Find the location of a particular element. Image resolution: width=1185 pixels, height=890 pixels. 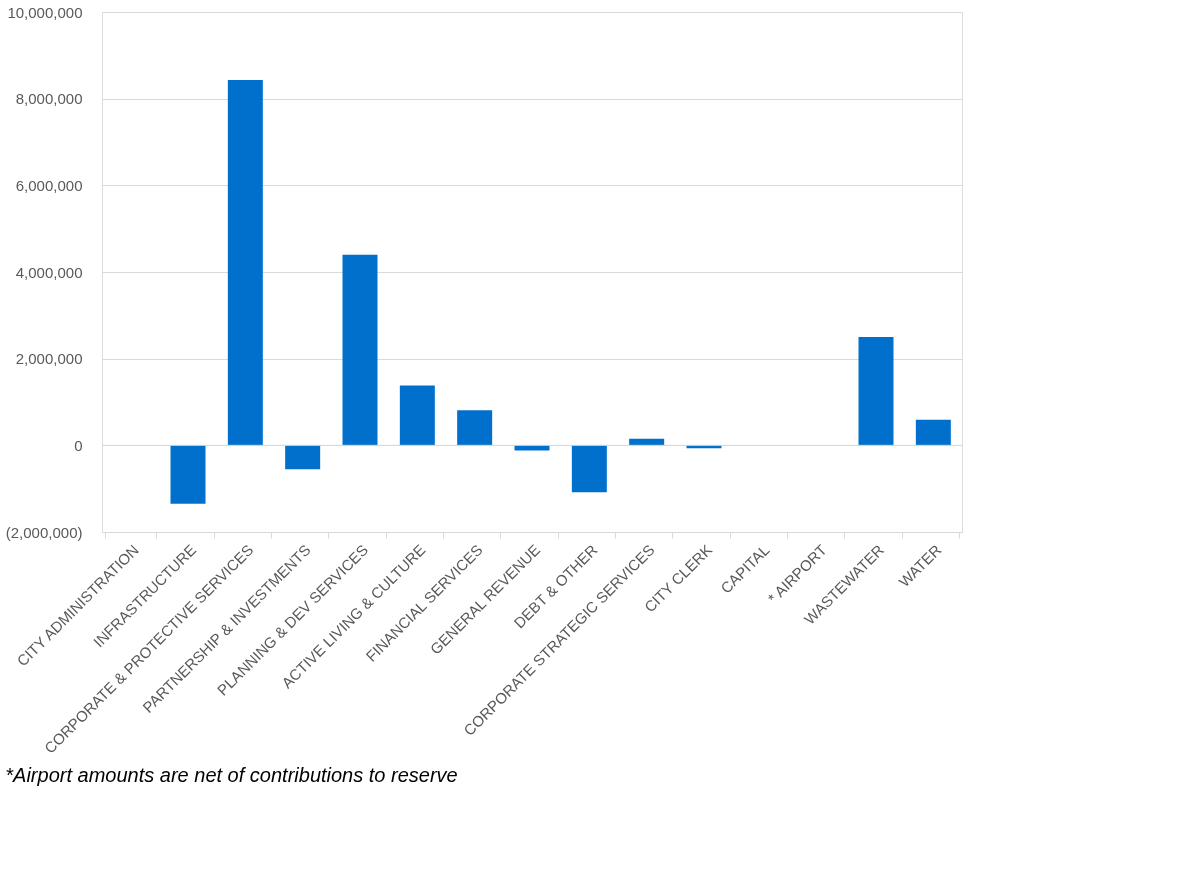

y-tick-label: 2,000,000 is located at coordinates (49, 359).